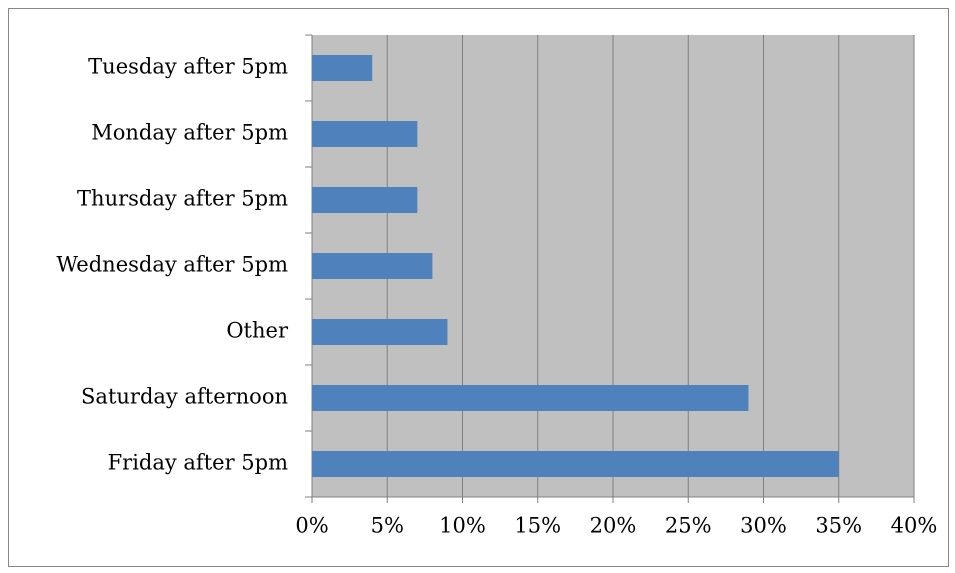  Describe the element at coordinates (914, 526) in the screenshot. I see `x-tick-label: 40%` at that location.